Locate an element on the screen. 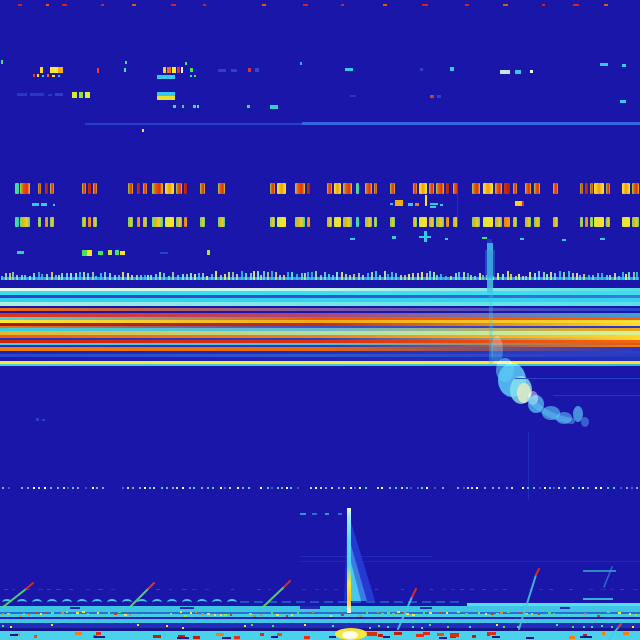  plume-blob is located at coordinates (521, 390).